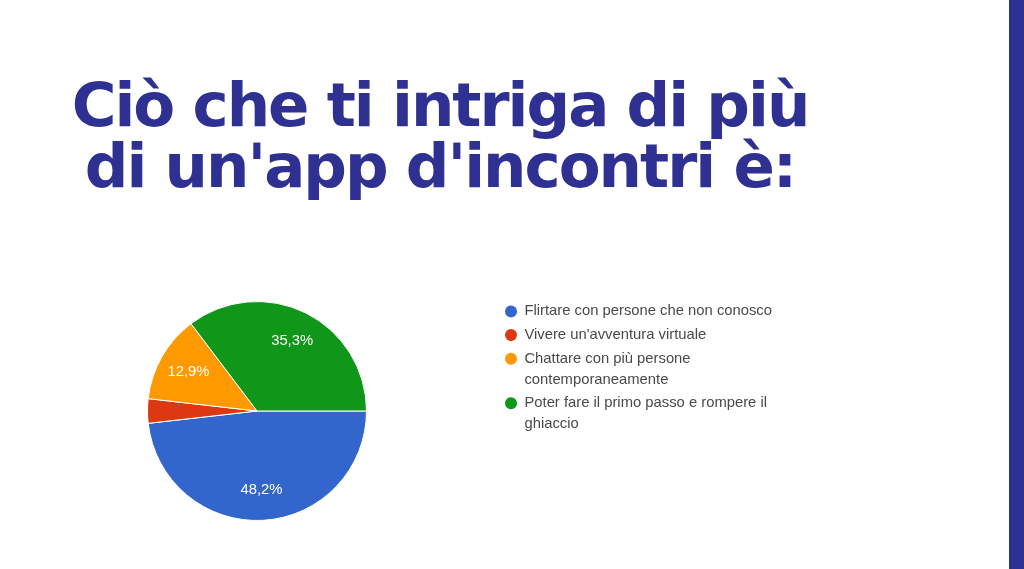 This screenshot has width=1024, height=569. I want to click on data-label: 12,9%, so click(188, 371).